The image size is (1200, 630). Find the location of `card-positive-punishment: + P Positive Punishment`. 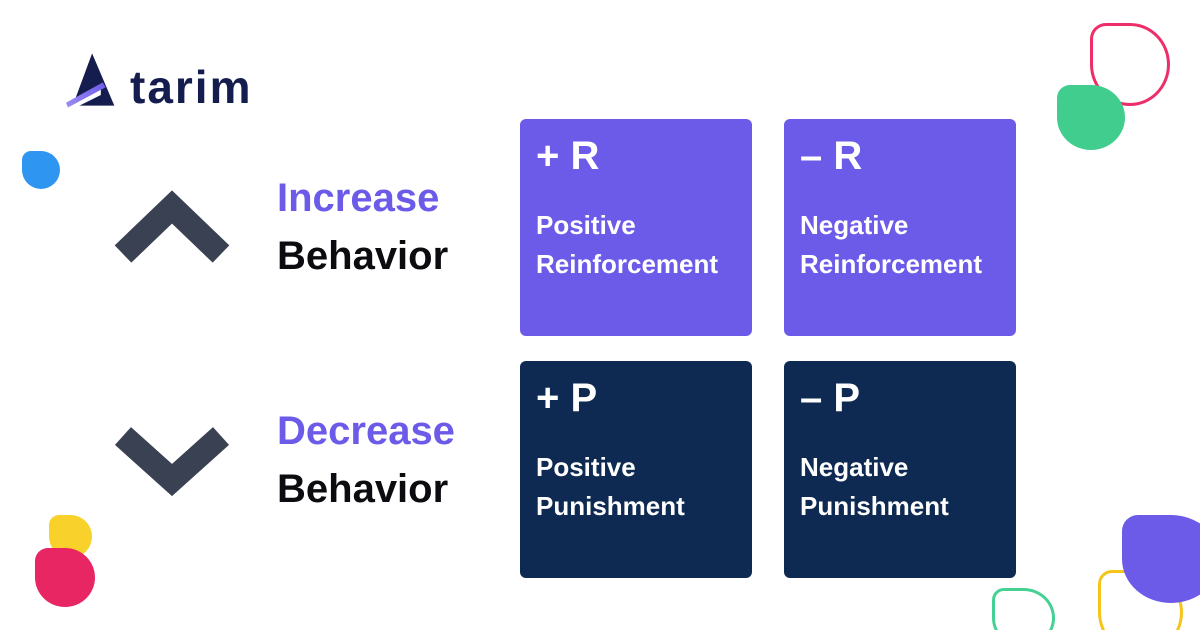

card-positive-punishment: + P Positive Punishment is located at coordinates (636, 469).